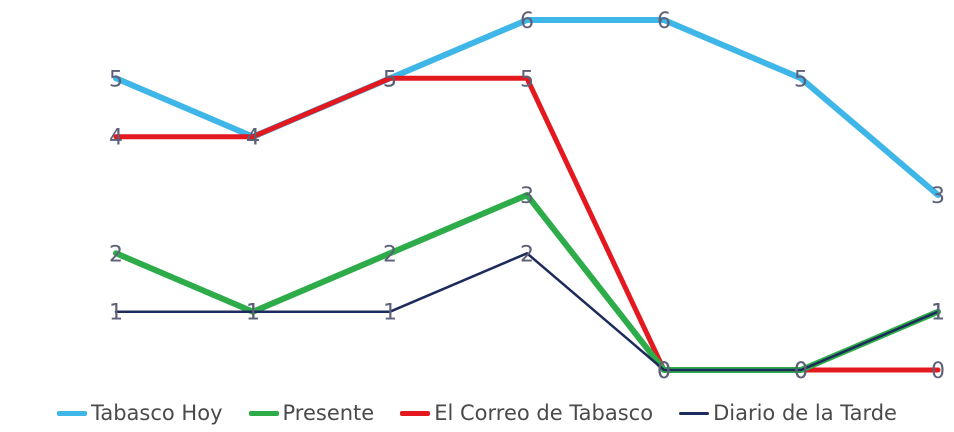 Image resolution: width=954 pixels, height=432 pixels. What do you see at coordinates (72, 413) in the screenshot?
I see `legend-swatch-tabasco-hoy` at bounding box center [72, 413].